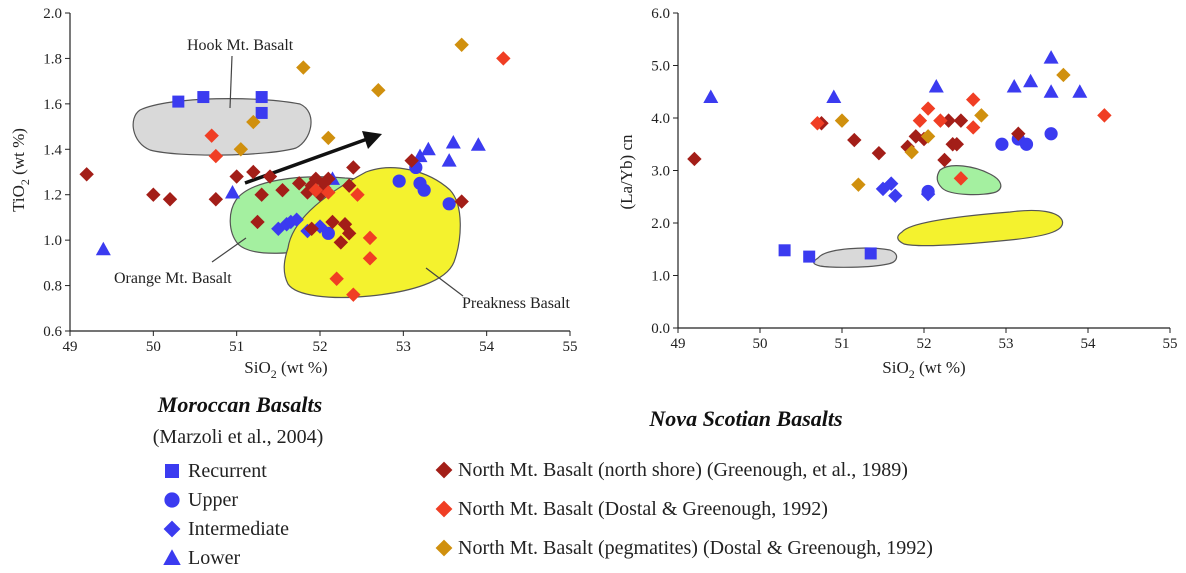 The height and width of the screenshot is (573, 1186). What do you see at coordinates (403, 347) in the screenshot?
I see `left-x-tick-label: 53` at bounding box center [403, 347].